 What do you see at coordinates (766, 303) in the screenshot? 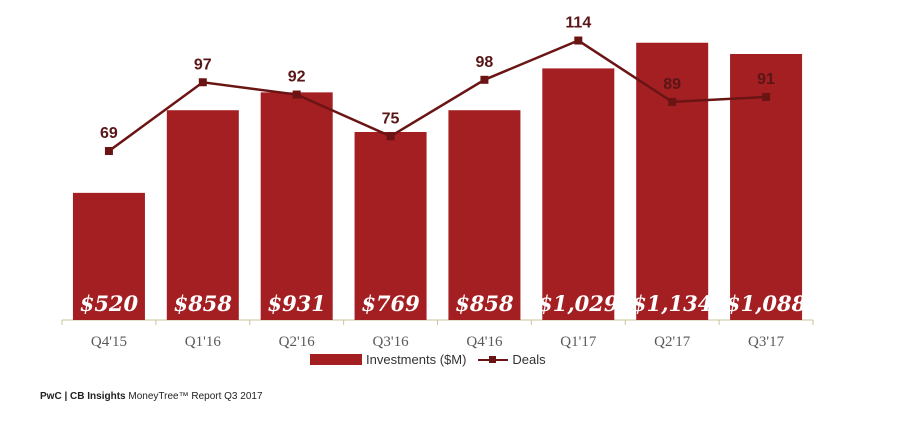
I see `bar-value-label: $1,088` at bounding box center [766, 303].